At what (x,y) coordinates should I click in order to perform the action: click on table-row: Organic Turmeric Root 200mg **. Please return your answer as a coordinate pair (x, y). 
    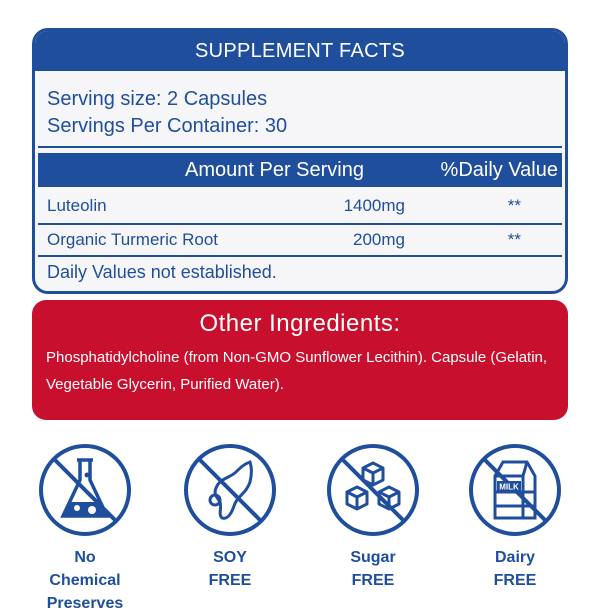
    Looking at the image, I should click on (300, 240).